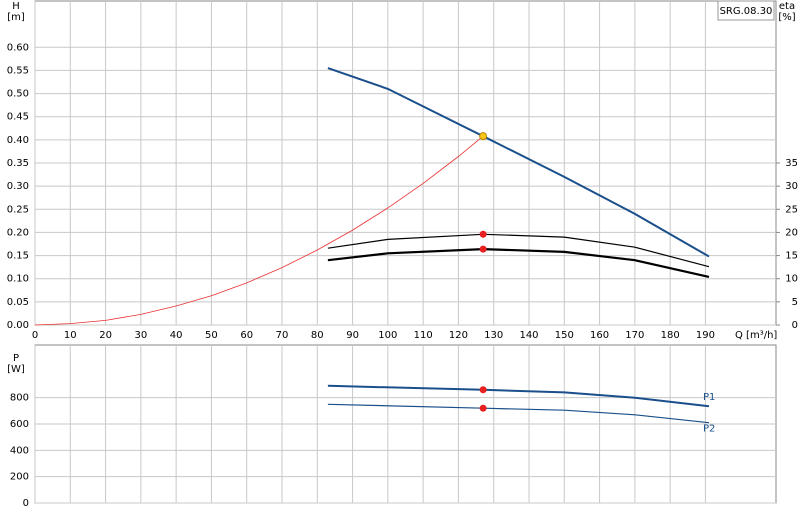 This screenshot has width=800, height=524. I want to click on y2-tick-label: 15, so click(791, 256).